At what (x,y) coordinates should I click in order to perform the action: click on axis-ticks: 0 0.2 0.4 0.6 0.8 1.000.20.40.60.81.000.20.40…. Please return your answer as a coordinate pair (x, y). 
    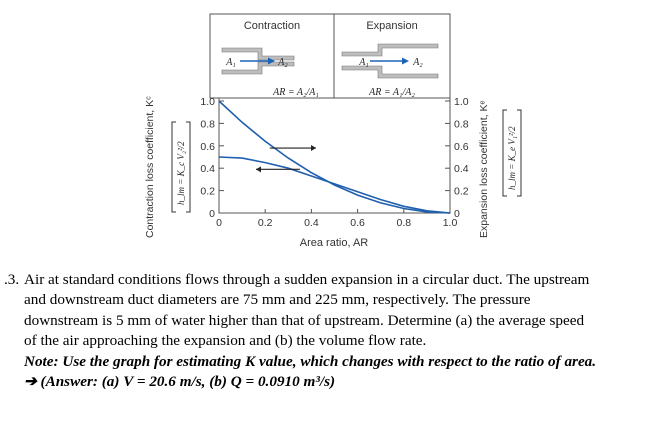
    Looking at the image, I should click on (334, 162).